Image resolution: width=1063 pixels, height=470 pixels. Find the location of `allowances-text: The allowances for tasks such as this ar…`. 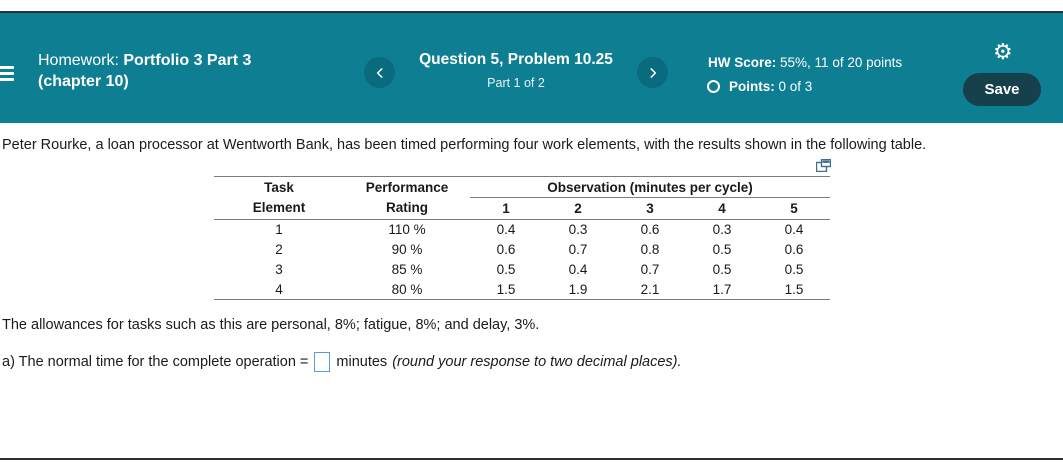

allowances-text: The allowances for tasks such as this ar… is located at coordinates (271, 325).